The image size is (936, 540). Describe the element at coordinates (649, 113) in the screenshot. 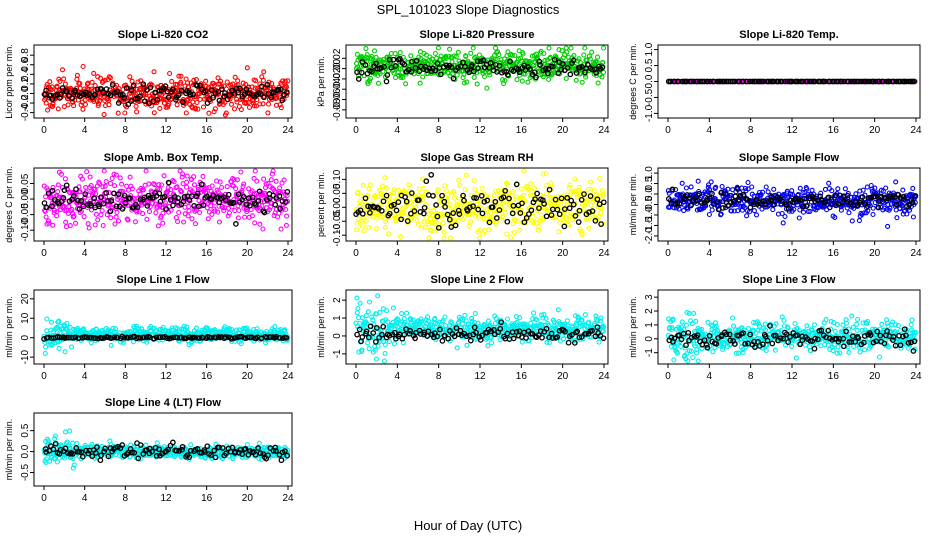

I see `y-tick-label: -1.0` at that location.